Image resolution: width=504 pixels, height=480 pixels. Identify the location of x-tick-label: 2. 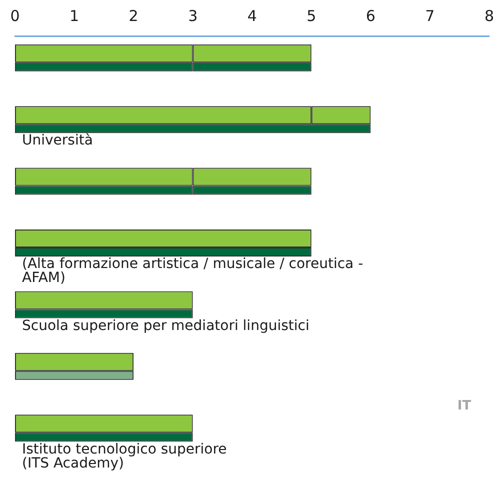
(133, 15).